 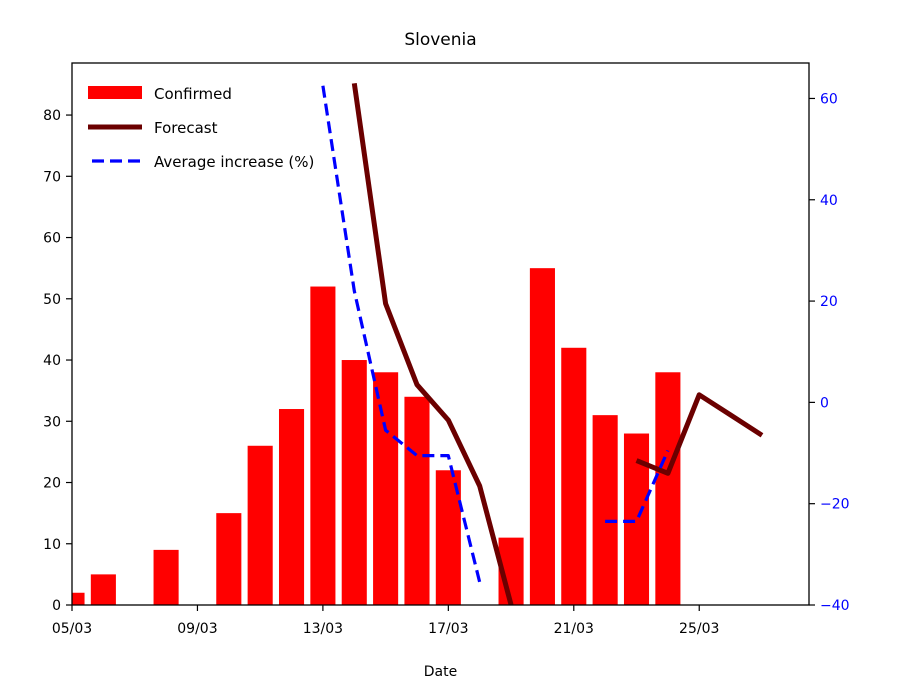 I want to click on y-tick-label-right: −20, so click(x=835, y=505).